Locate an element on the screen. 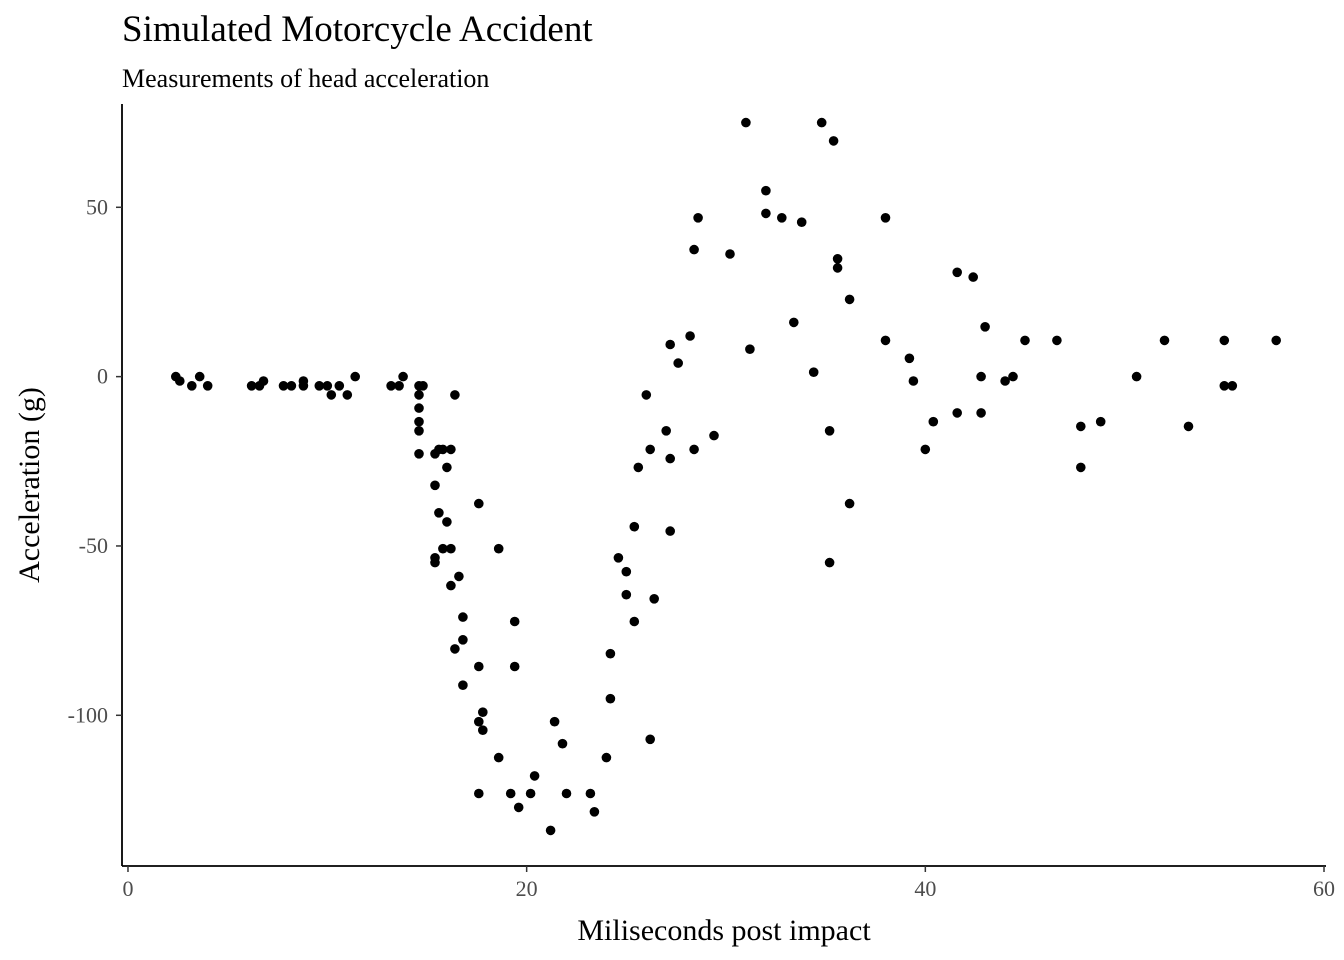  x-tick-label: 20 is located at coordinates (527, 888).